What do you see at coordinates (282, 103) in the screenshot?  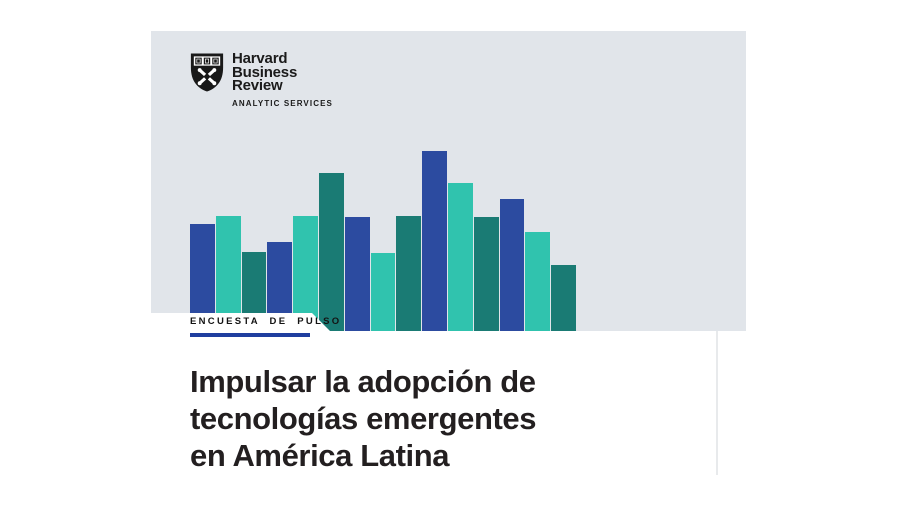 I see `analytic-services-label: ANALYTIC SERVICES` at bounding box center [282, 103].